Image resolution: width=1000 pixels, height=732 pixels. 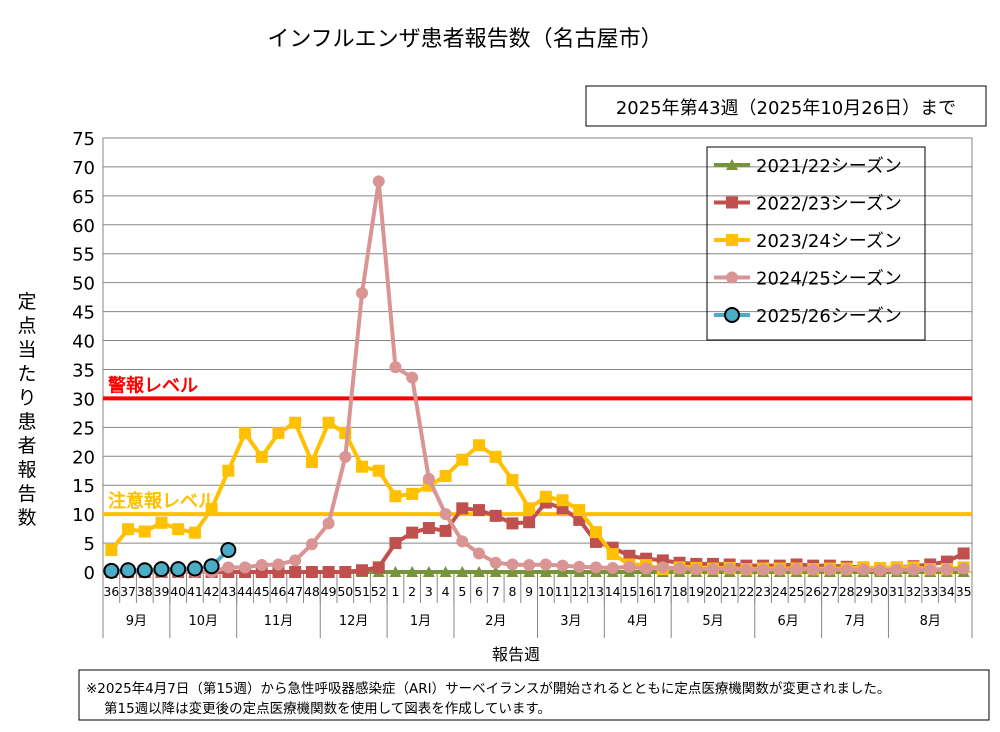 What do you see at coordinates (786, 108) in the screenshot?
I see `chart-subtitle: 2025年第43週（2025年10月26日）まで` at bounding box center [786, 108].